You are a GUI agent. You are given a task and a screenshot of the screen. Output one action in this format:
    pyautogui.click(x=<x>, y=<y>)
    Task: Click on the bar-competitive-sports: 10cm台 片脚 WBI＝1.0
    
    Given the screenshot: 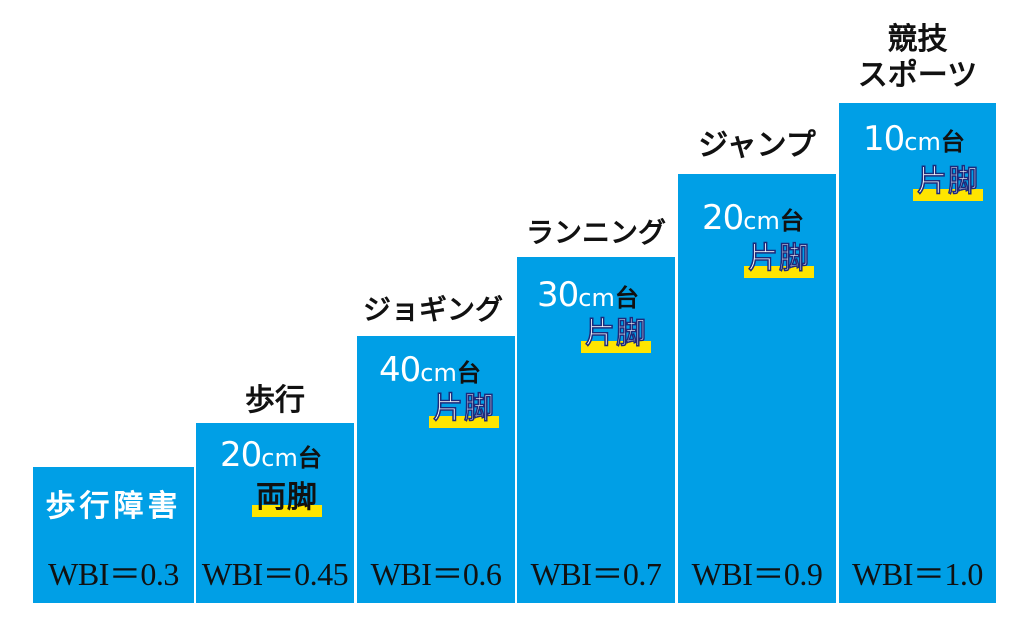 What is the action you would take?
    pyautogui.click(x=917, y=353)
    